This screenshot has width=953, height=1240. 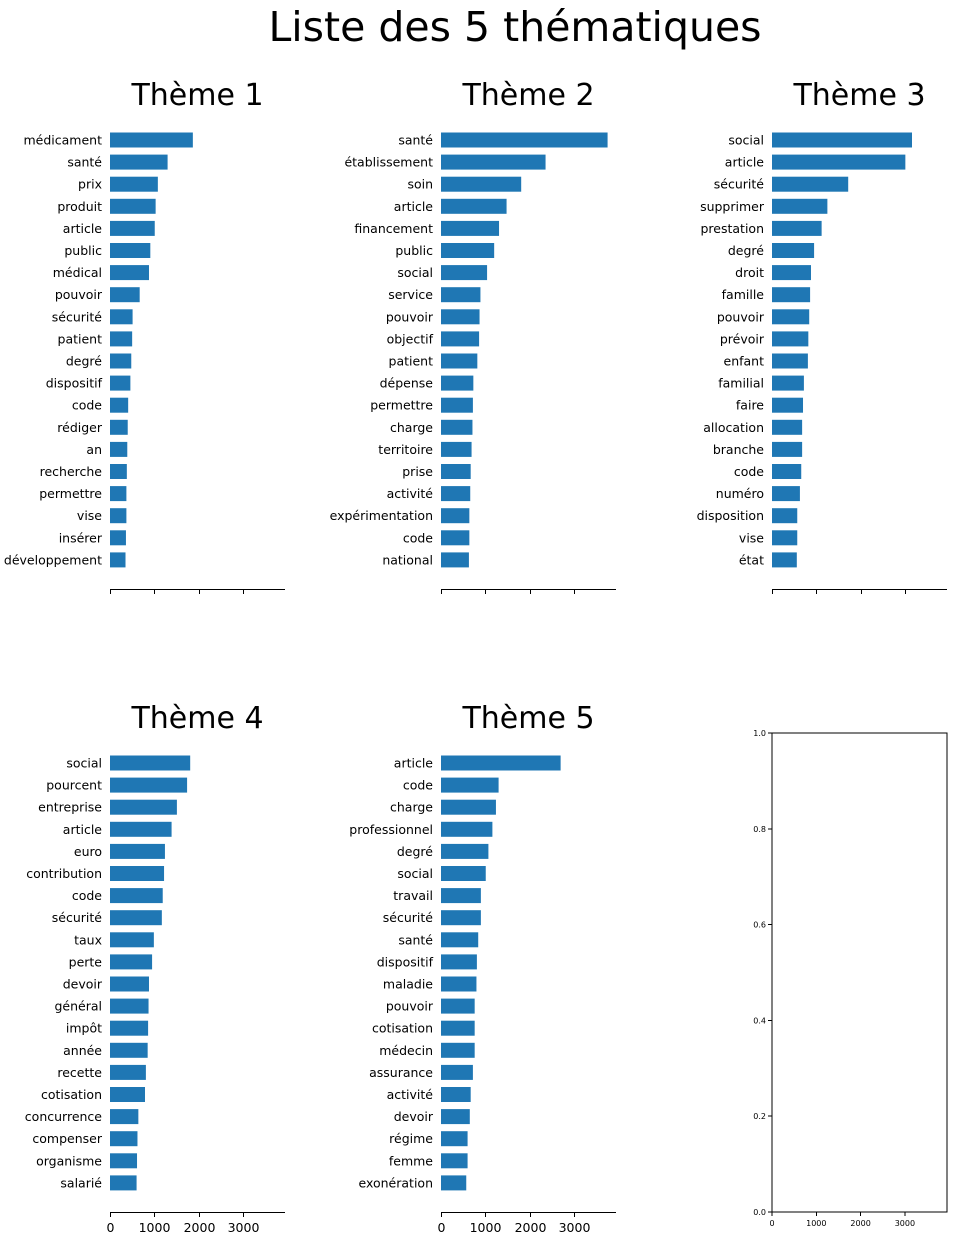 I want to click on bar-médicament, so click(x=151, y=140).